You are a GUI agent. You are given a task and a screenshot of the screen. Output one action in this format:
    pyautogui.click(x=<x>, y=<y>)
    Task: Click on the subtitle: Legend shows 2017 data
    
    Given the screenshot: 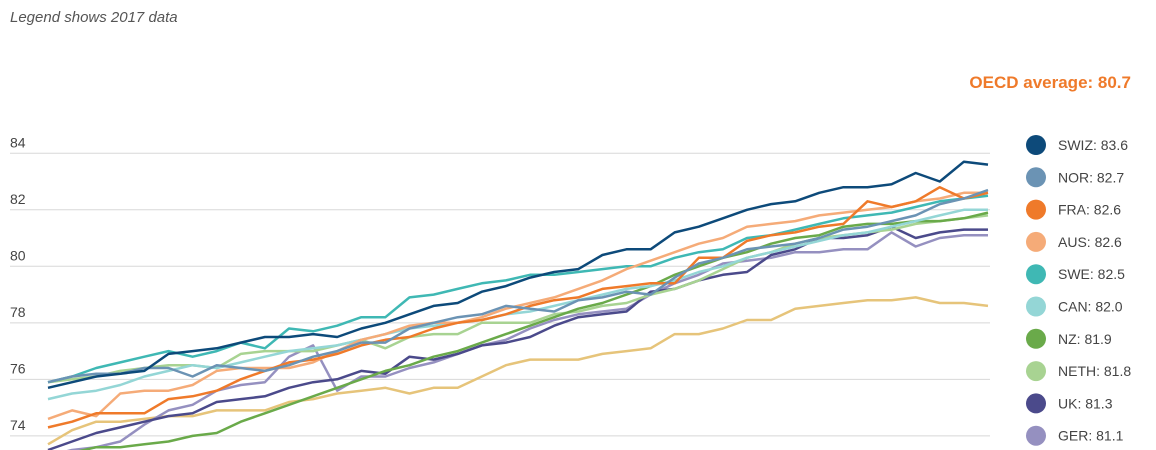 What is the action you would take?
    pyautogui.click(x=94, y=17)
    